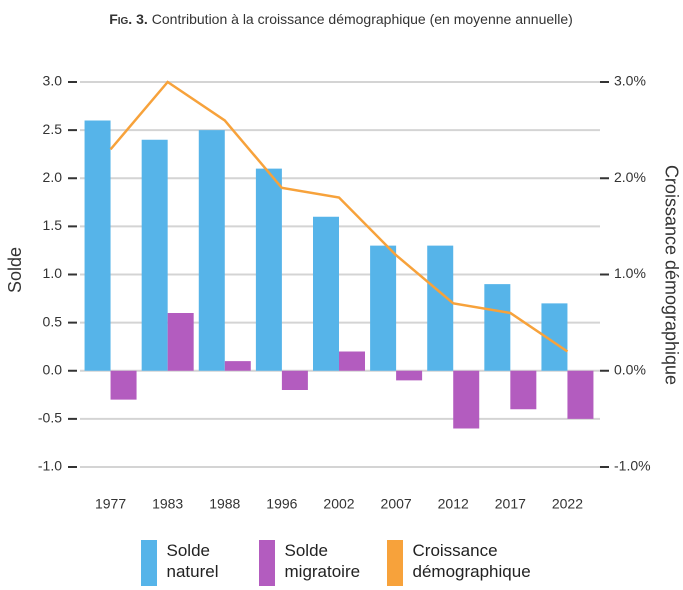  I want to click on x-tick-label: 2022, so click(567, 504).